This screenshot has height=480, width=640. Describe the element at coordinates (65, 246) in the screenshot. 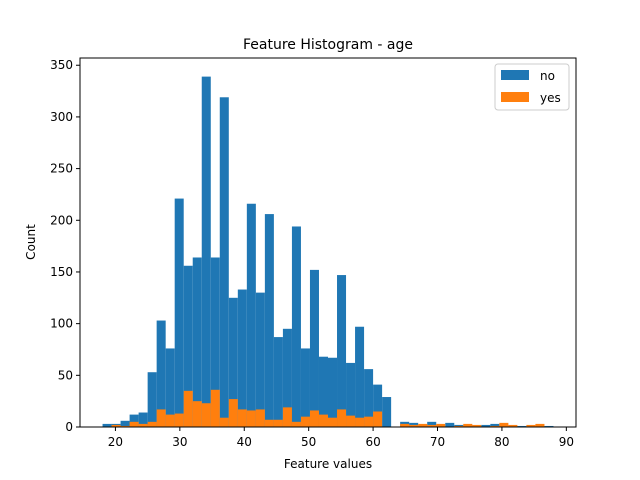

I see `y-axis: 0 50 100 150 200 250 300 350` at that location.